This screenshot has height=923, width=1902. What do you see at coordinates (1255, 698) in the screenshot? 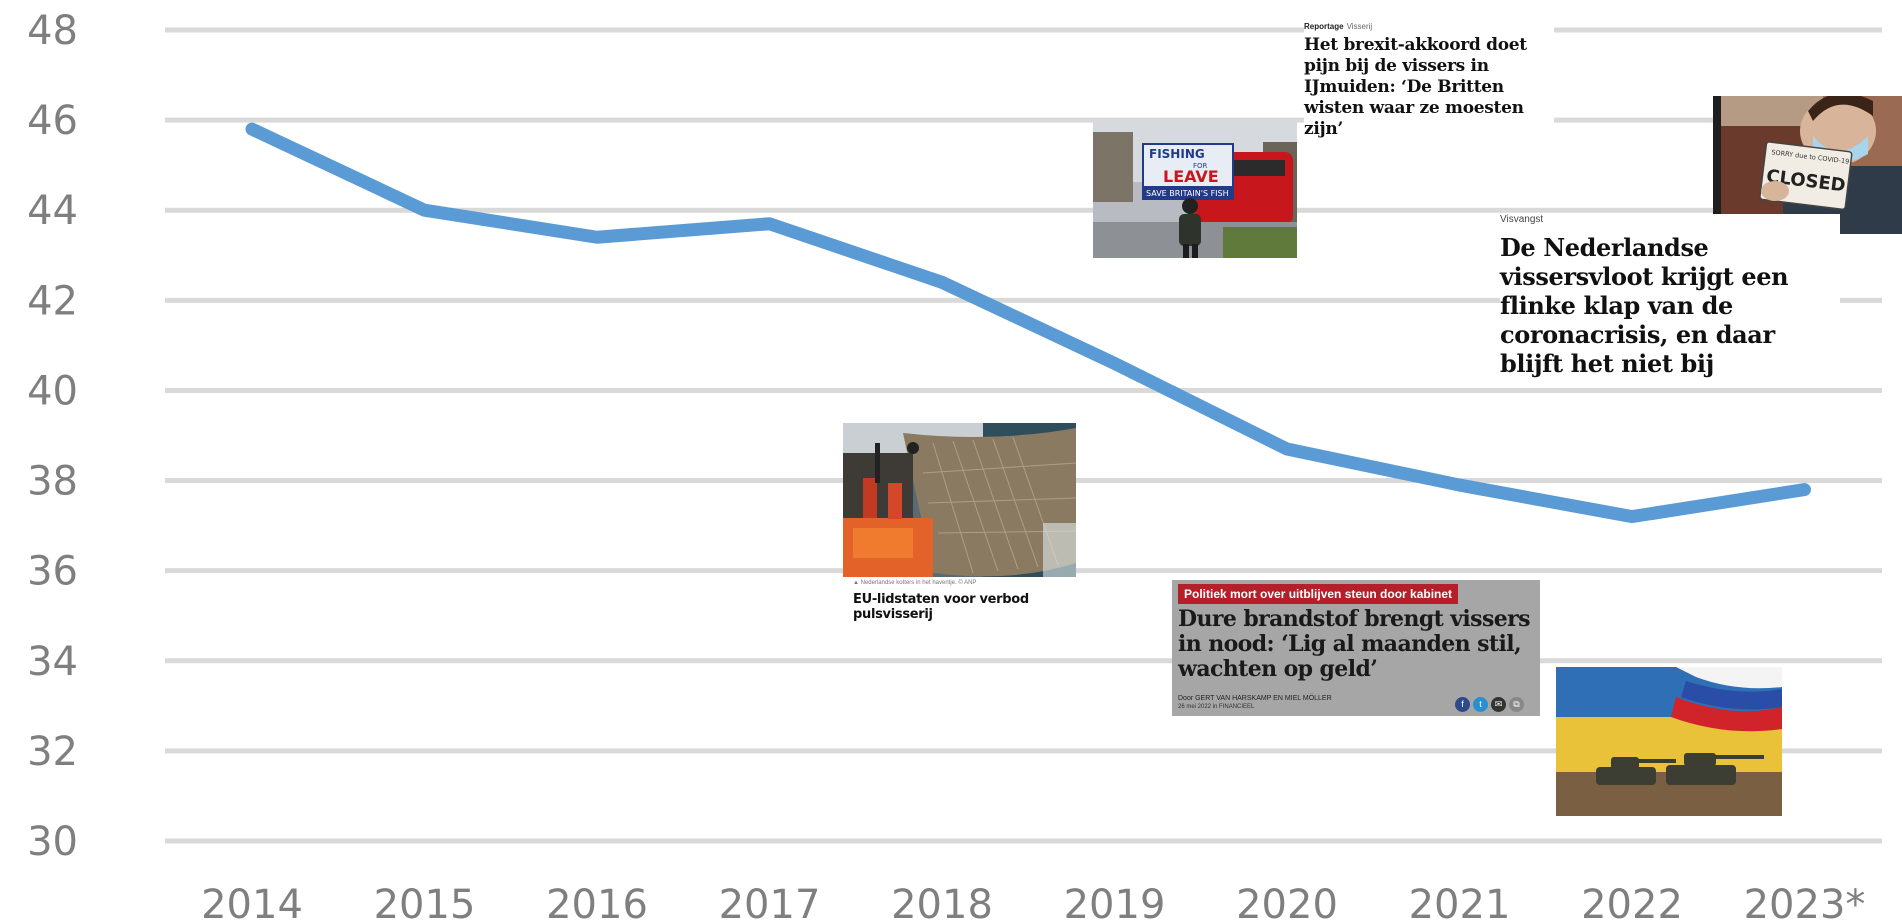
I see `fuel-byline: Door GERT VAN HARSKAMP EN MIEL MÖLLER` at bounding box center [1255, 698].